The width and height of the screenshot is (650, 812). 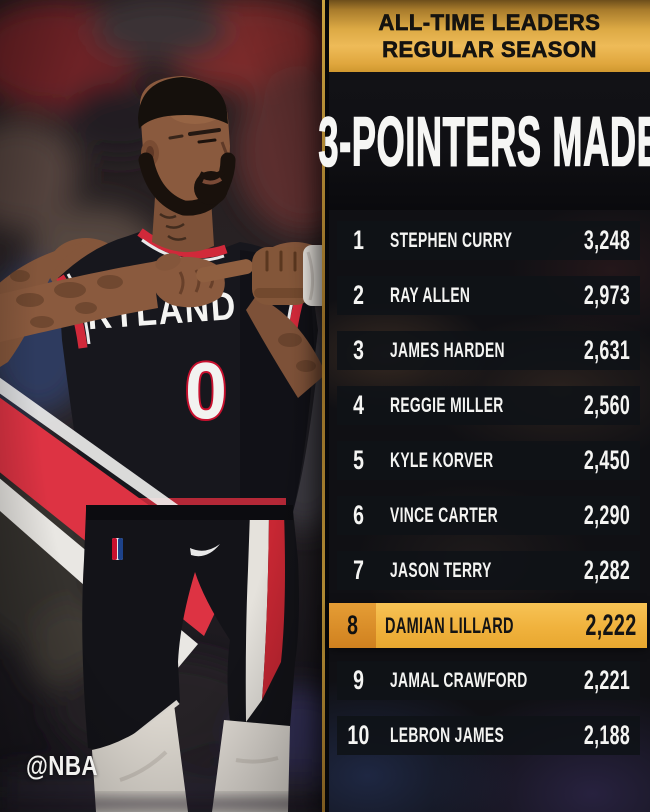 I want to click on leaderboard-row: 1 STEPHEN CURRY 3,248, so click(x=488, y=240).